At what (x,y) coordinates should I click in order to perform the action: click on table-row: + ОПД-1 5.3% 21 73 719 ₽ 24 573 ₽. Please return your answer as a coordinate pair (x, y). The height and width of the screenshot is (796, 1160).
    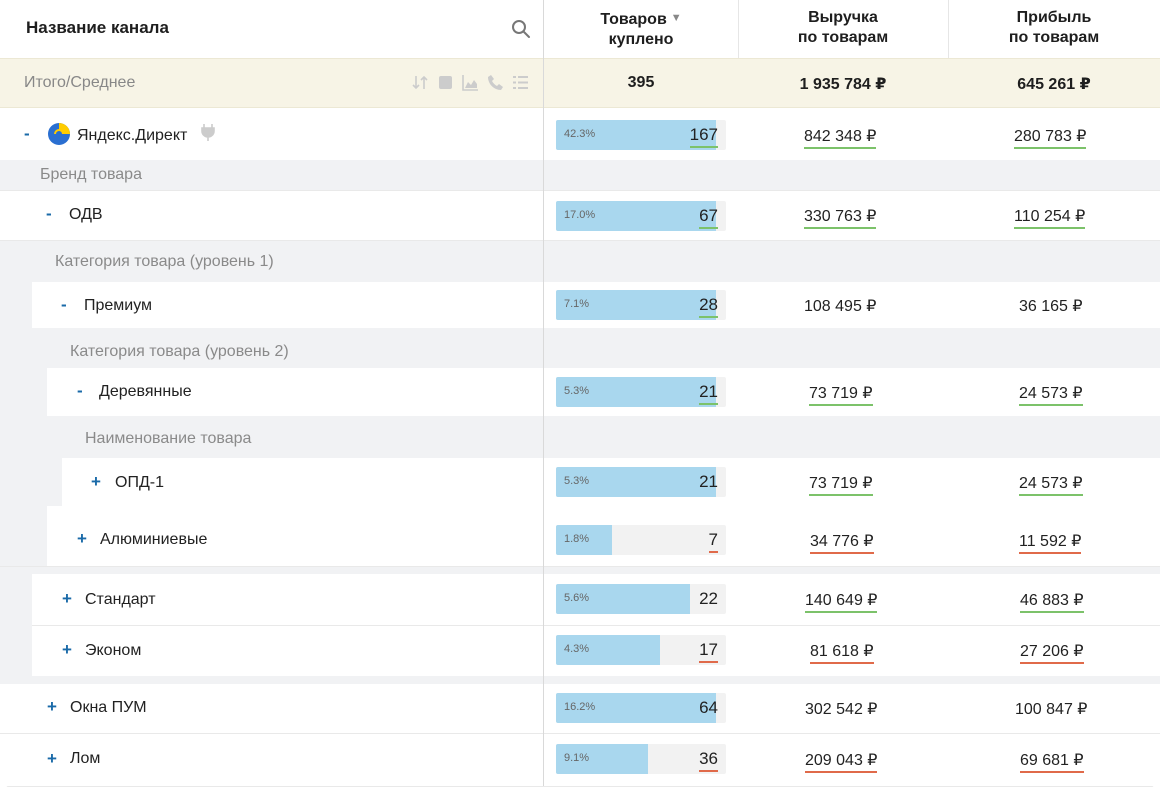
    Looking at the image, I should click on (611, 482).